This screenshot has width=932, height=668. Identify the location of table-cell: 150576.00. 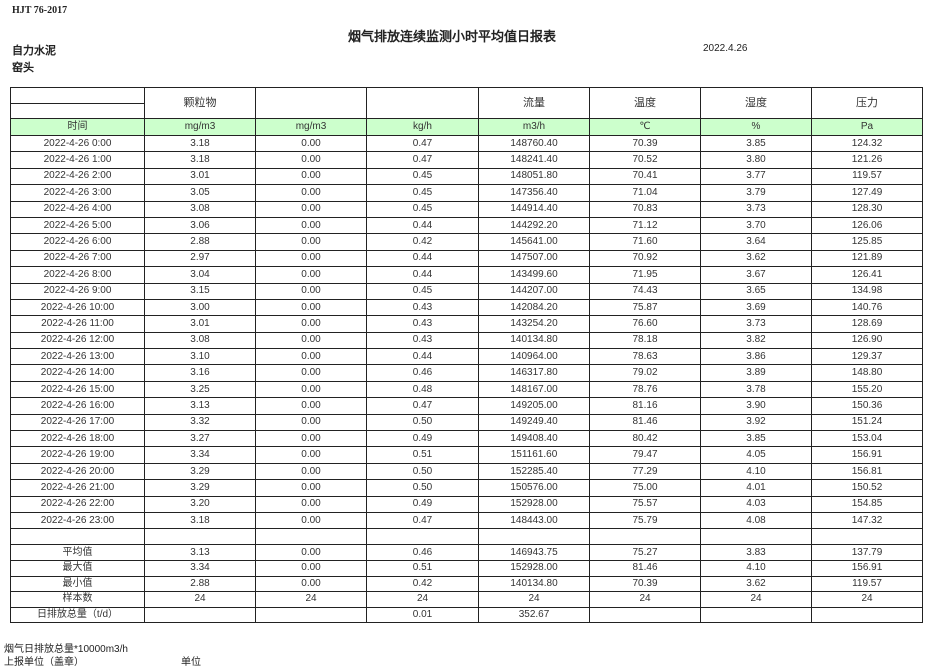
(534, 488).